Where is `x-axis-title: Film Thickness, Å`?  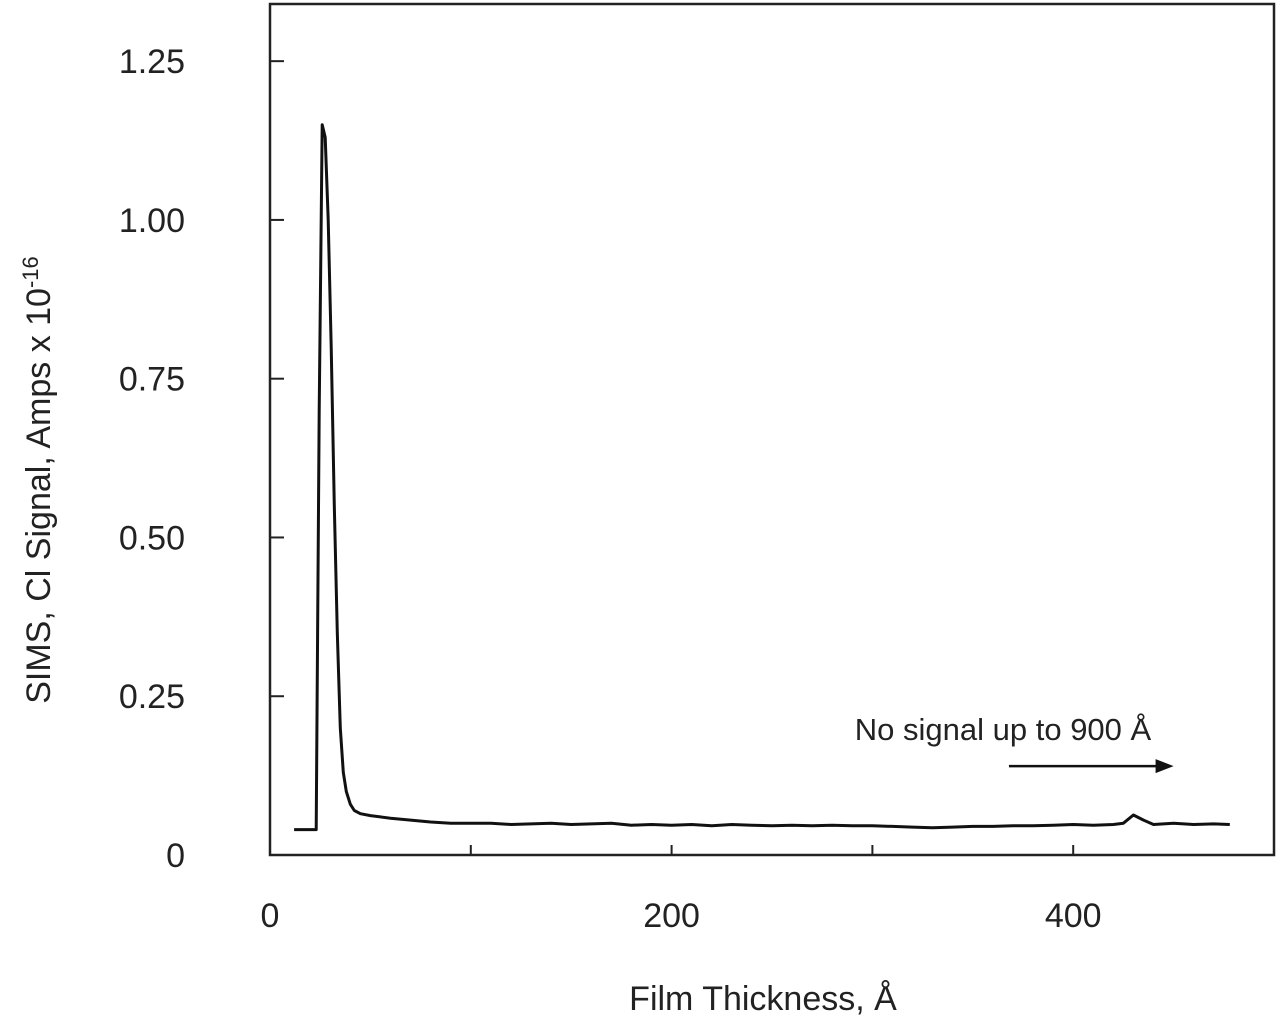 x-axis-title: Film Thickness, Å is located at coordinates (763, 999).